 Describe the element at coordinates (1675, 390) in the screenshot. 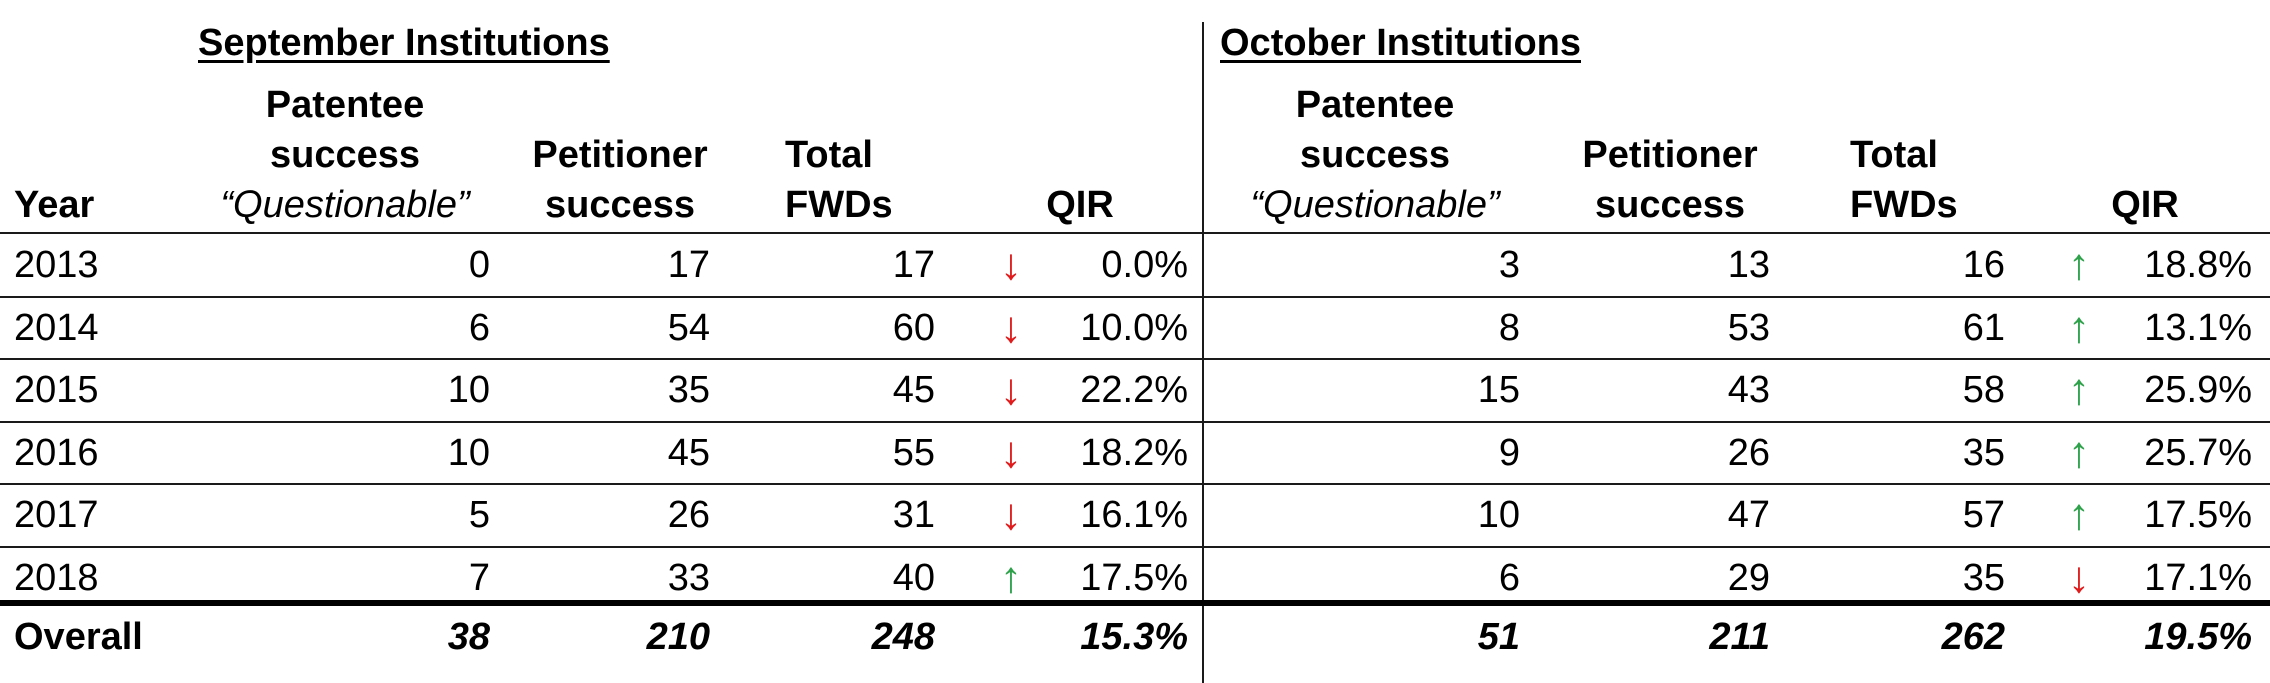

I see `oct-petitioner: 43` at that location.